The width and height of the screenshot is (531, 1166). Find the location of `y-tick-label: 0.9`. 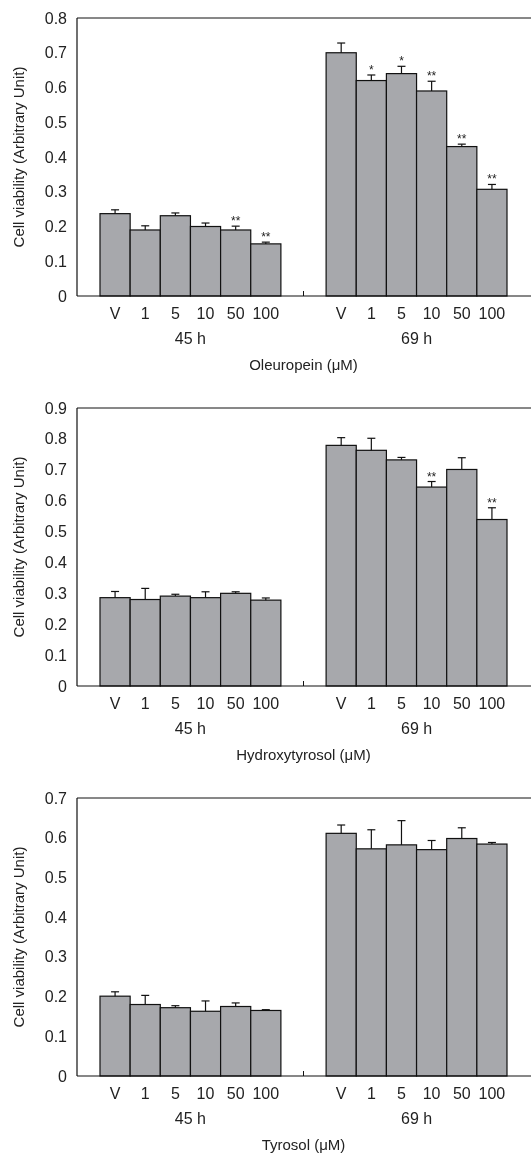

y-tick-label: 0.9 is located at coordinates (56, 408).